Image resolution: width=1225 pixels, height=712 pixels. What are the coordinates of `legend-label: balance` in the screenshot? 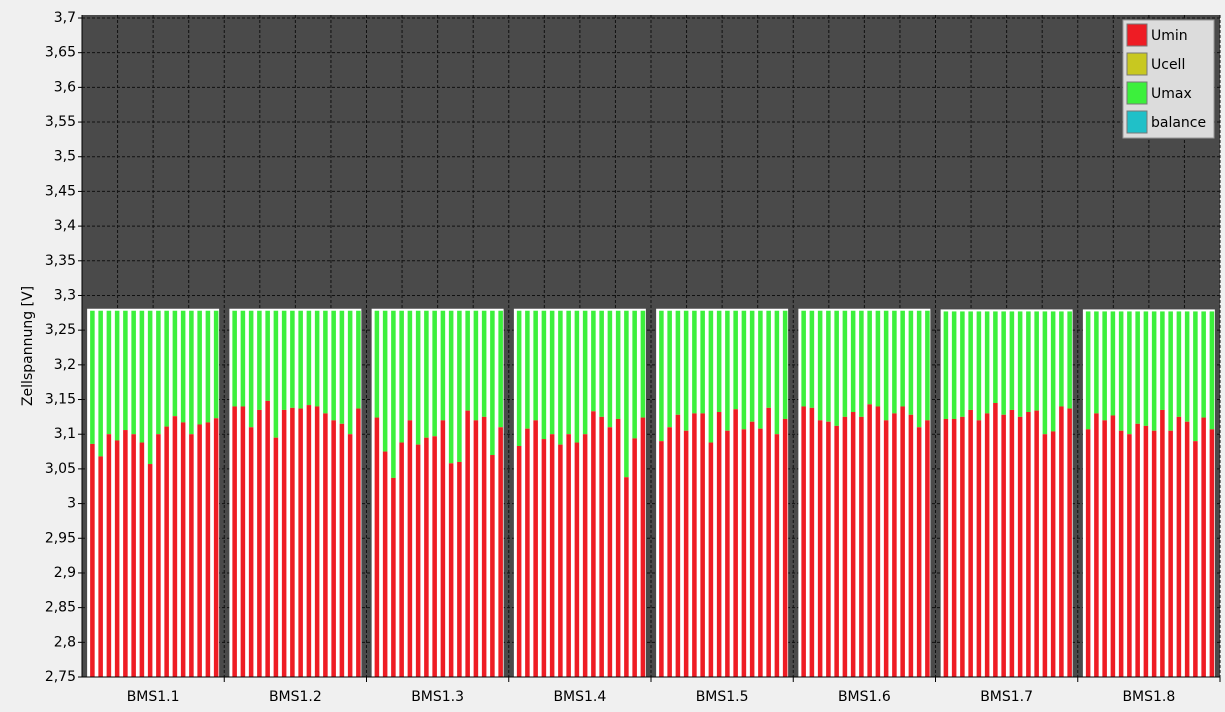 It's located at (1178, 123).